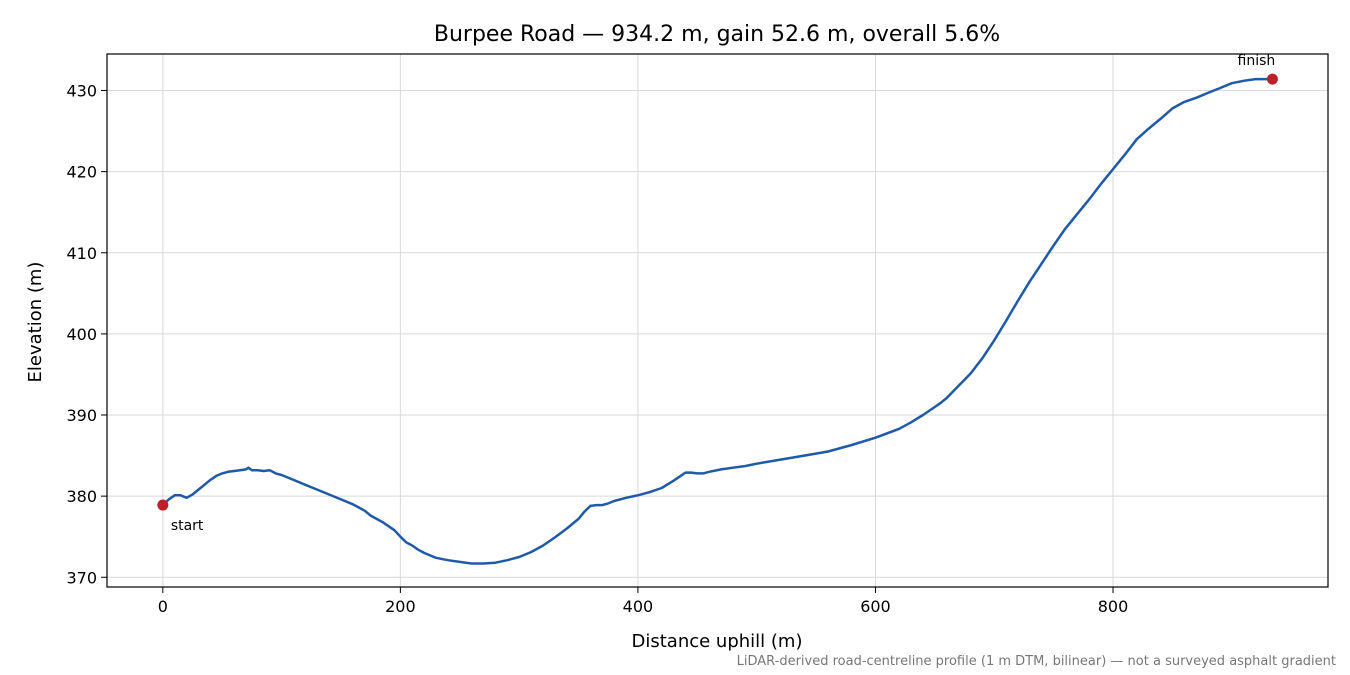 The height and width of the screenshot is (675, 1350). Describe the element at coordinates (35, 322) in the screenshot. I see `y-axis-label: Elevation (m)` at that location.